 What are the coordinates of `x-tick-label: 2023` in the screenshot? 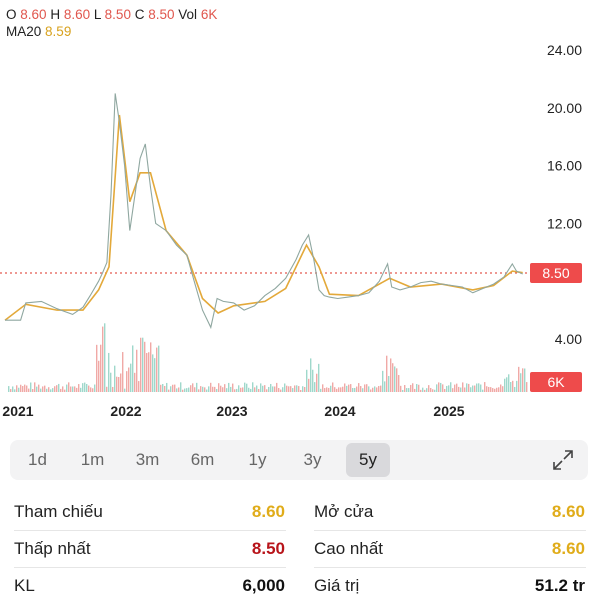 It's located at (231, 411).